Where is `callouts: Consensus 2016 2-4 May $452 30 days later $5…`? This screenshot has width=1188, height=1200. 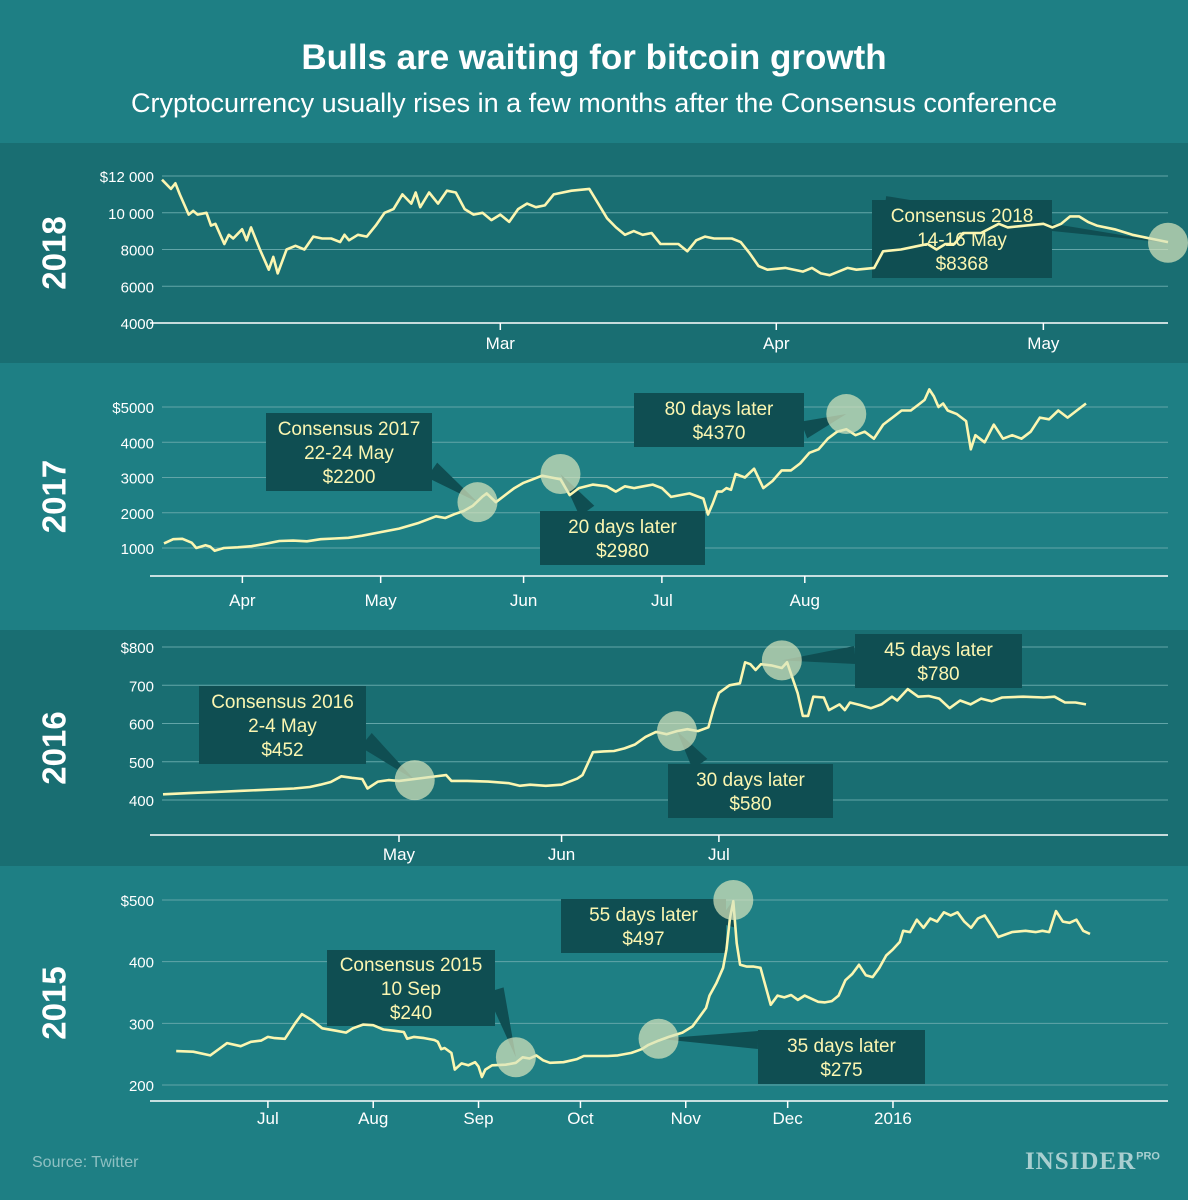
callouts: Consensus 2016 2-4 May $452 30 days later $5… is located at coordinates (610, 726).